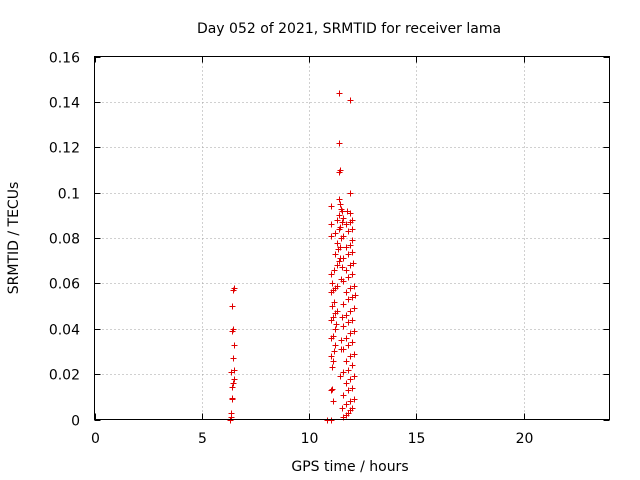 The width and height of the screenshot is (640, 480). What do you see at coordinates (310, 439) in the screenshot?
I see `x-tick-label: 10` at bounding box center [310, 439].